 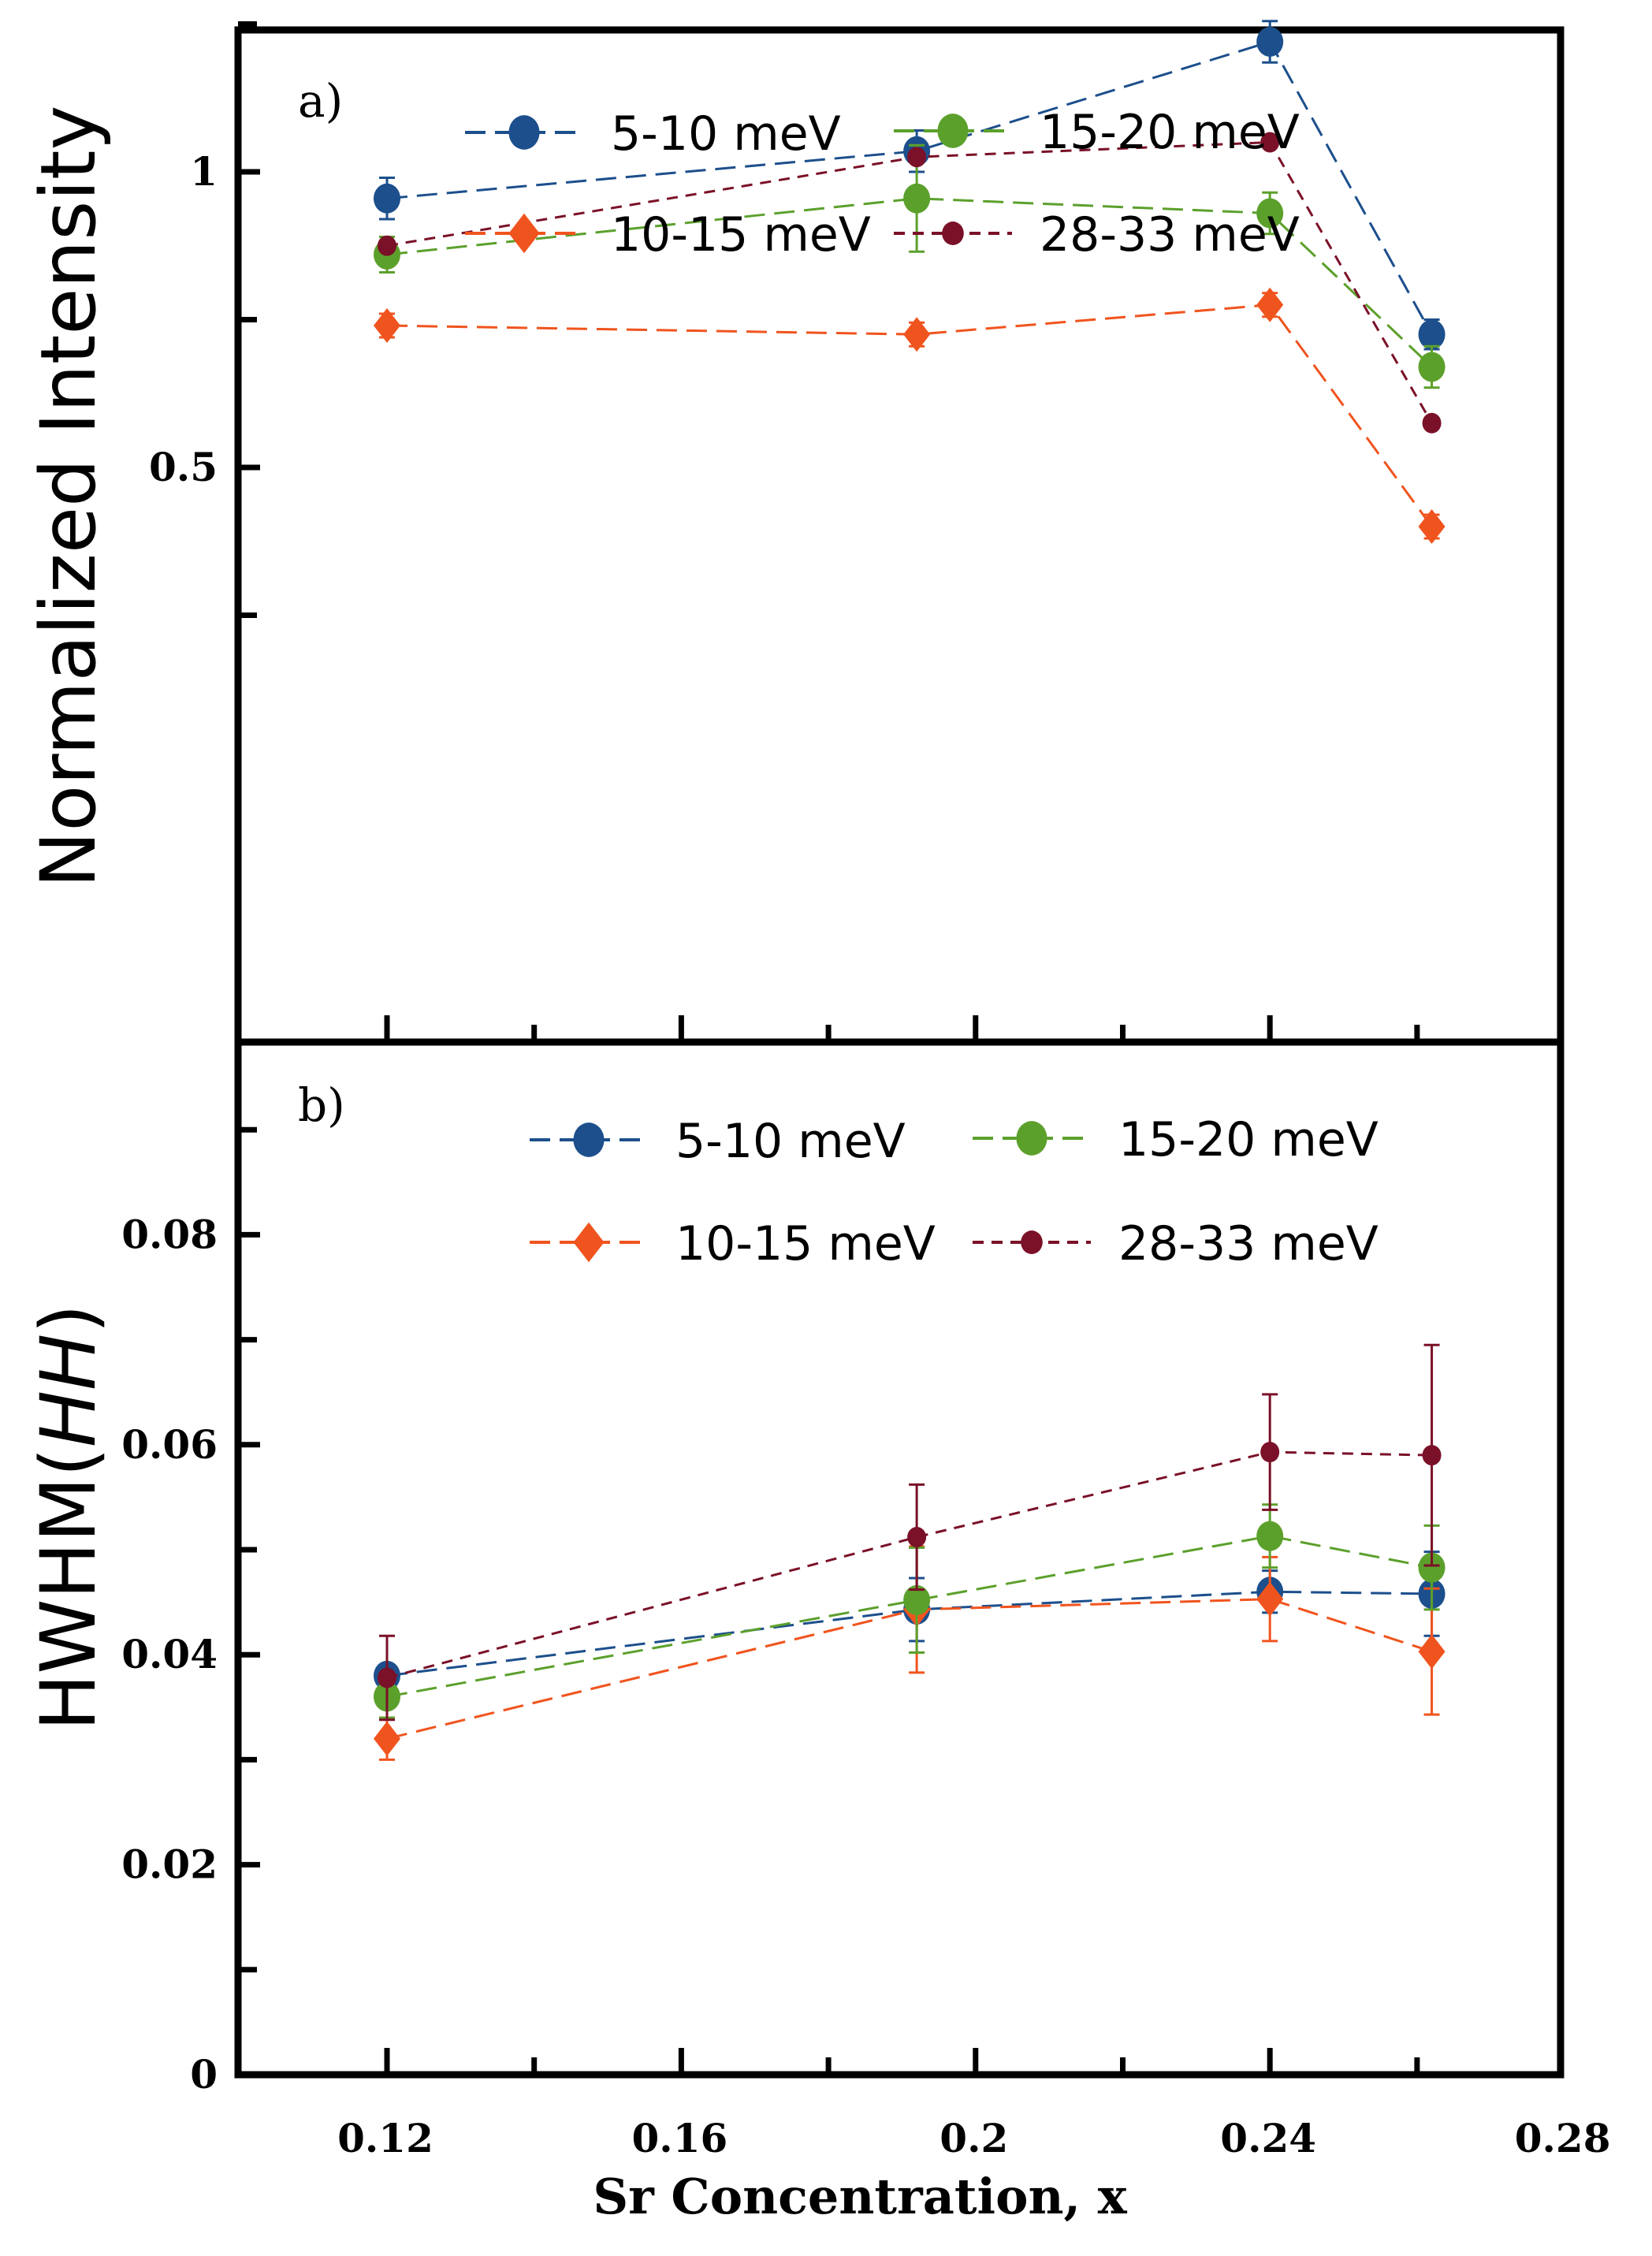 I want to click on panel-a-legend: 5-10 meV 15-20 meV 10-15 meV 28-33 meV, so click(x=882, y=183).